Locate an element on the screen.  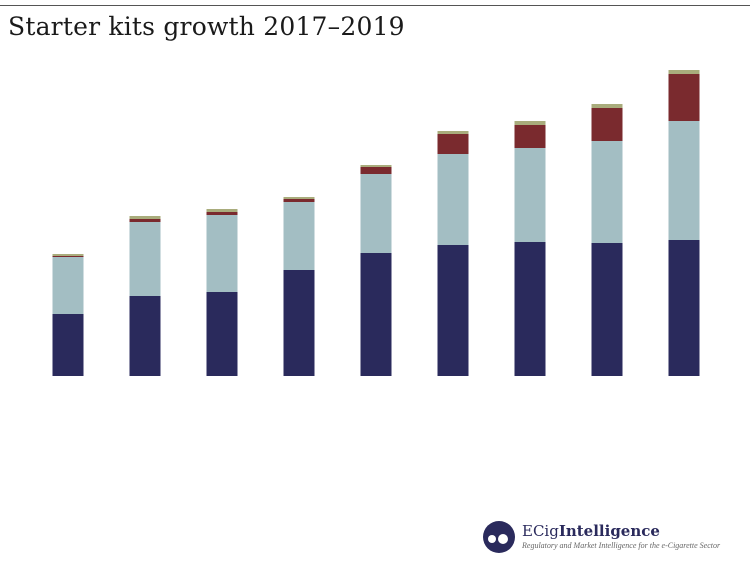
chart-title: Starter kits growth 2017–2019 is located at coordinates (206, 26).